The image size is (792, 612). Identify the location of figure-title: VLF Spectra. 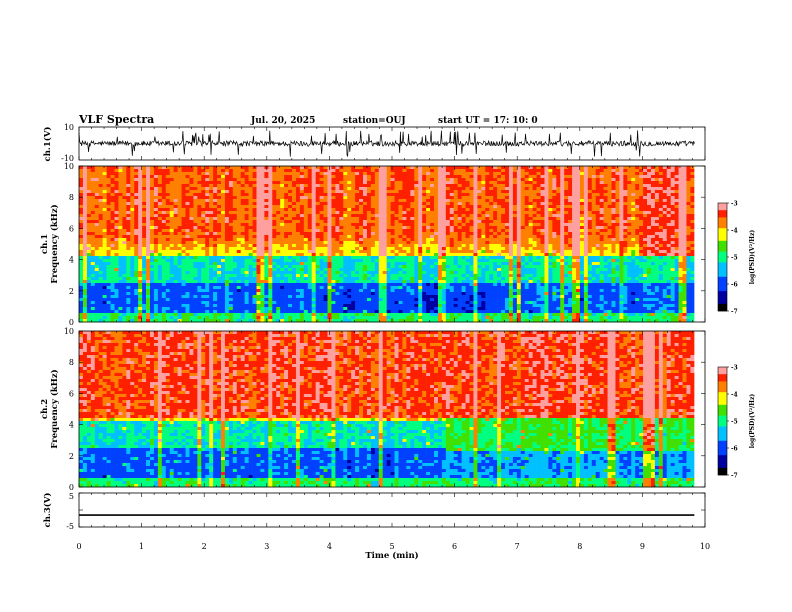
(116, 119).